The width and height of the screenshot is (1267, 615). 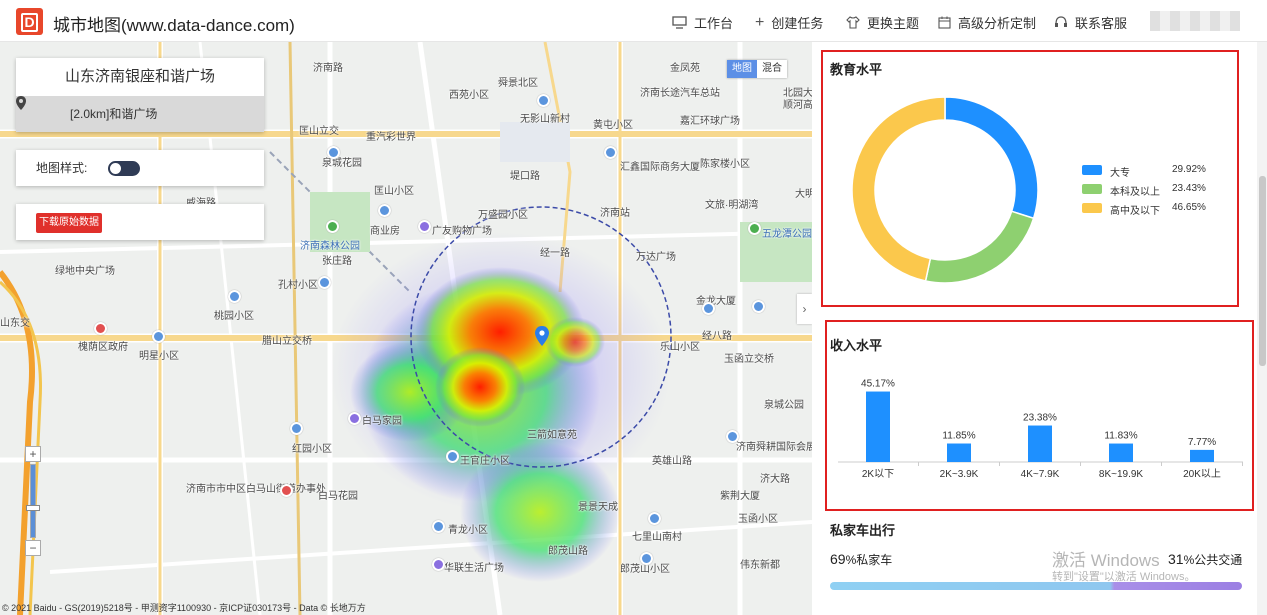 I want to click on map-label: 泉城花园, so click(x=342, y=163).